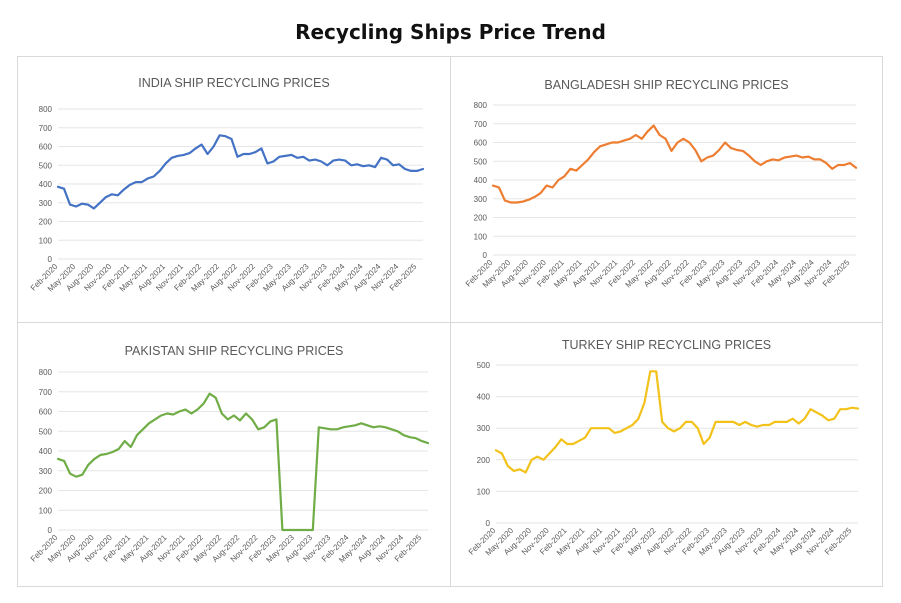 The width and height of the screenshot is (901, 603). What do you see at coordinates (666, 345) in the screenshot?
I see `turkey-chart-title: TURKEY SHIP RECYCLING PRICES` at bounding box center [666, 345].